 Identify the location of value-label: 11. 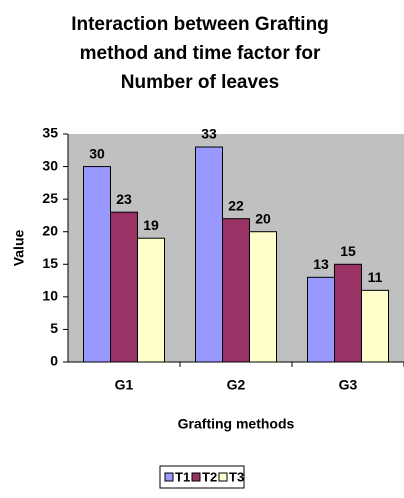
(375, 277).